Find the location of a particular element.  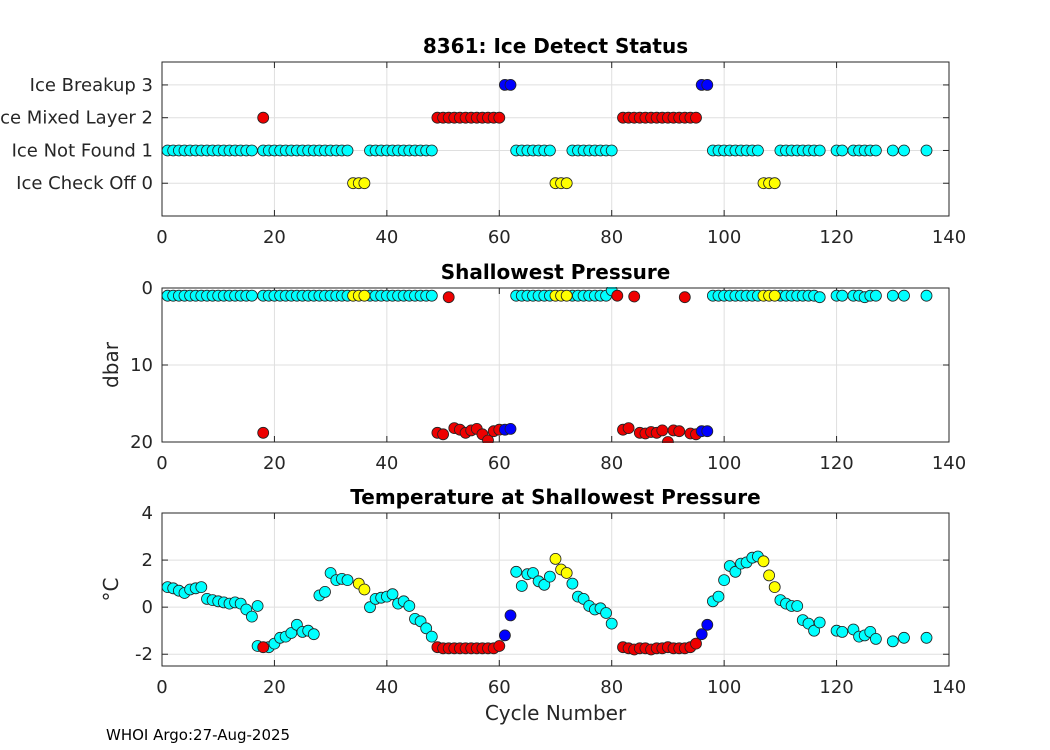

y-tick-label: -2 is located at coordinates (144, 654).